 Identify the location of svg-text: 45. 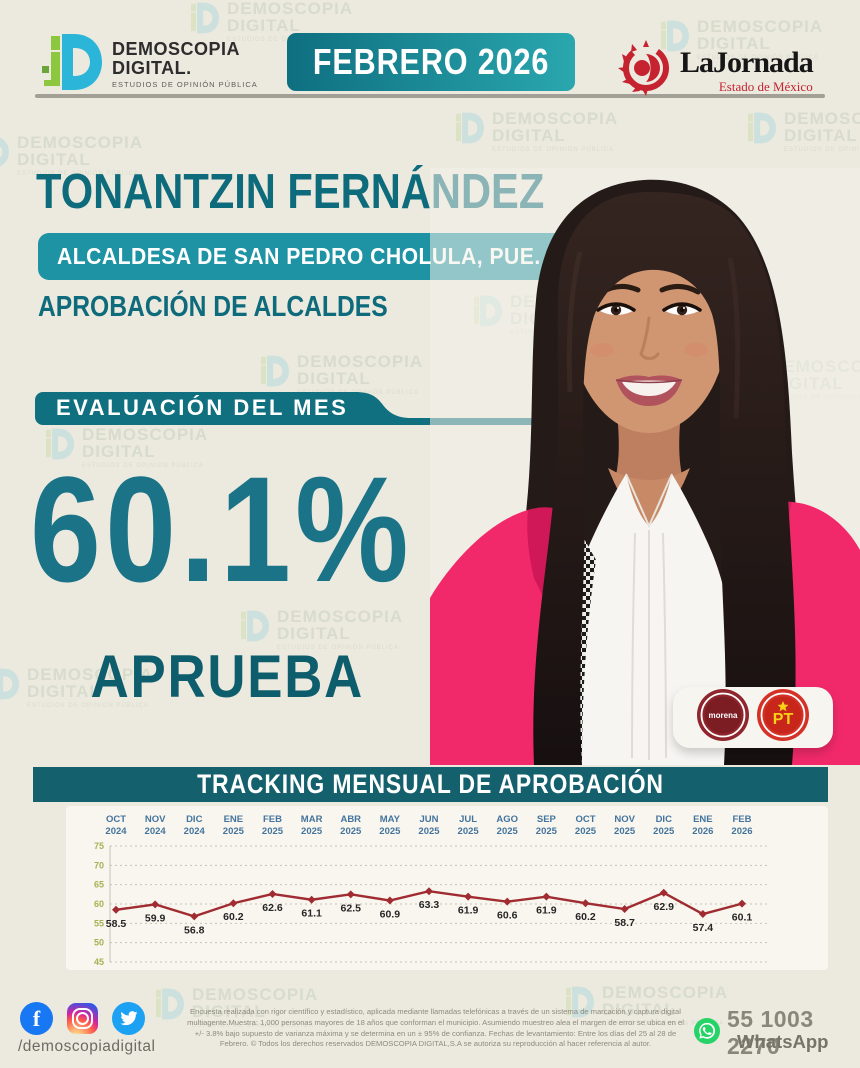
(99, 962).